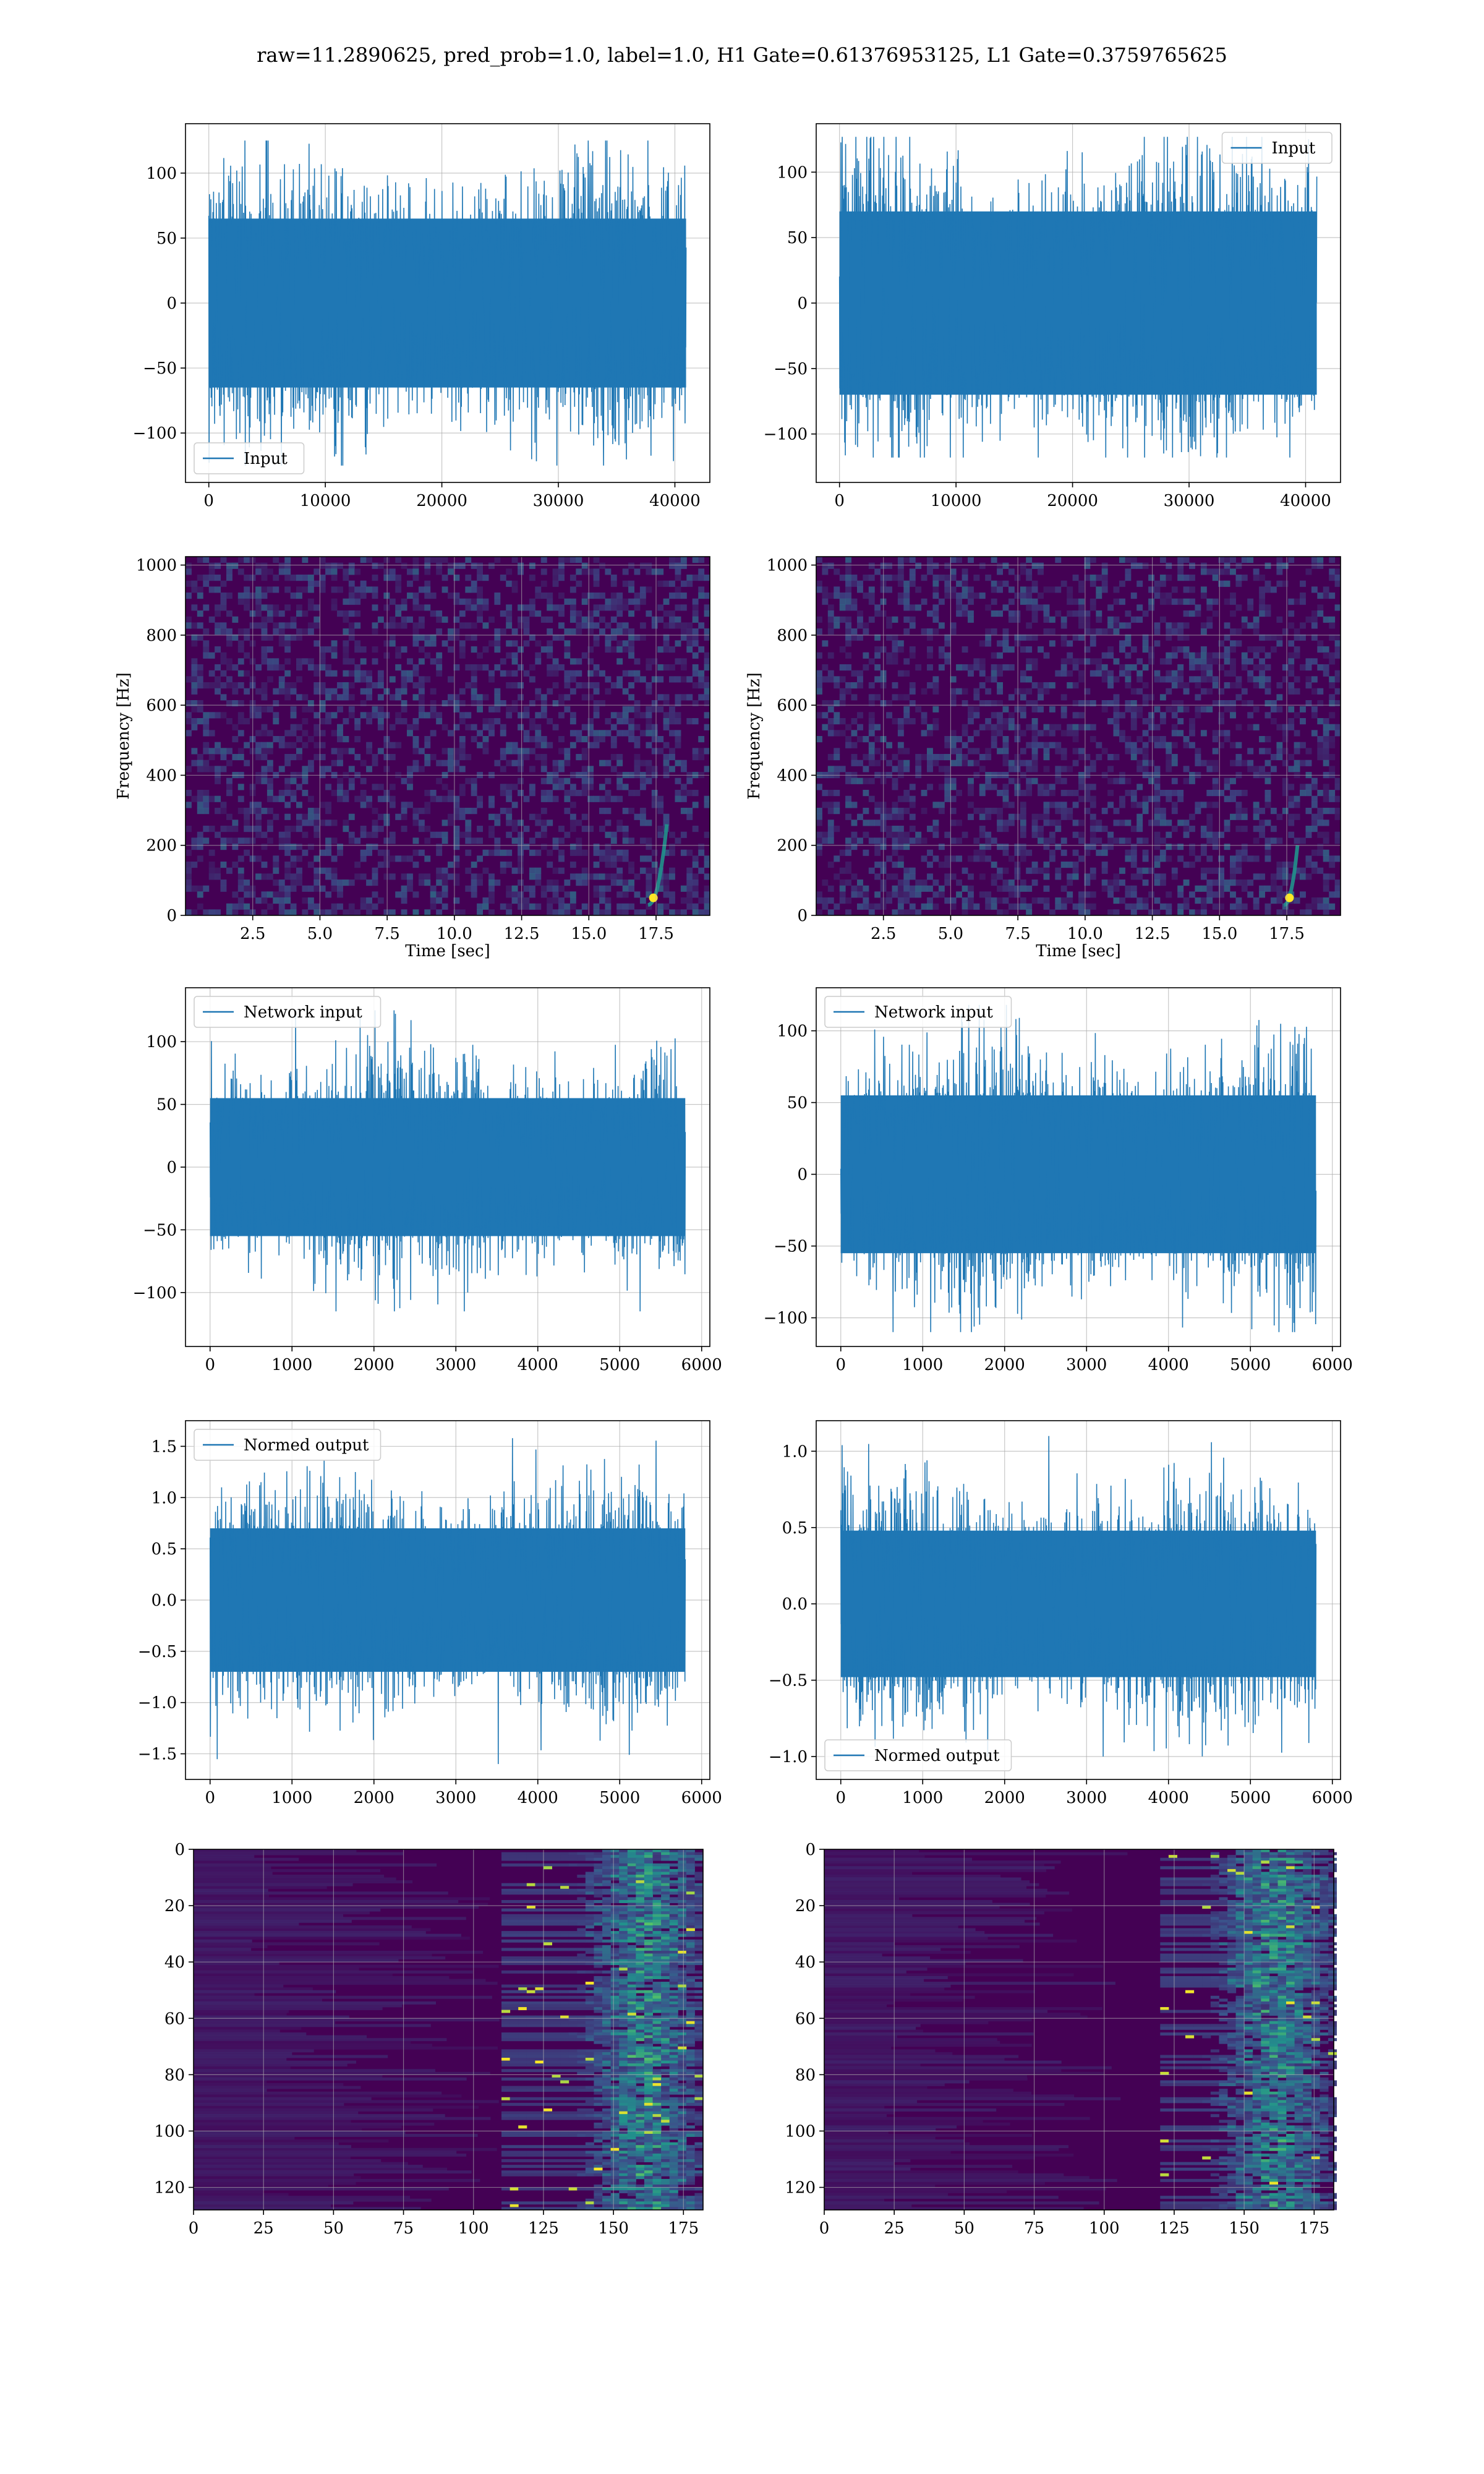 The width and height of the screenshot is (1484, 2474). I want to click on legend-label: Network input, so click(933, 1013).